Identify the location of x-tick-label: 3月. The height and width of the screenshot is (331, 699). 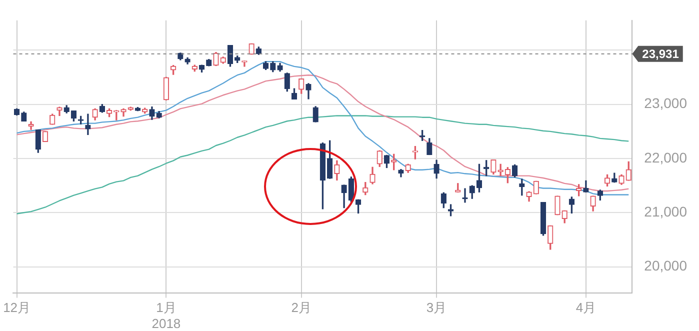
(436, 308).